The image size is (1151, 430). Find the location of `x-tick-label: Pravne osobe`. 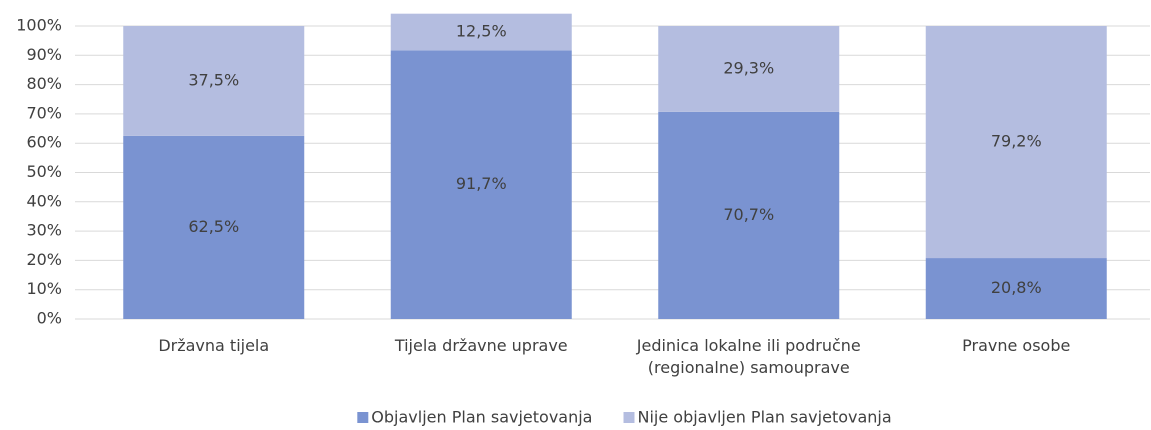

x-tick-label: Pravne osobe is located at coordinates (1016, 345).